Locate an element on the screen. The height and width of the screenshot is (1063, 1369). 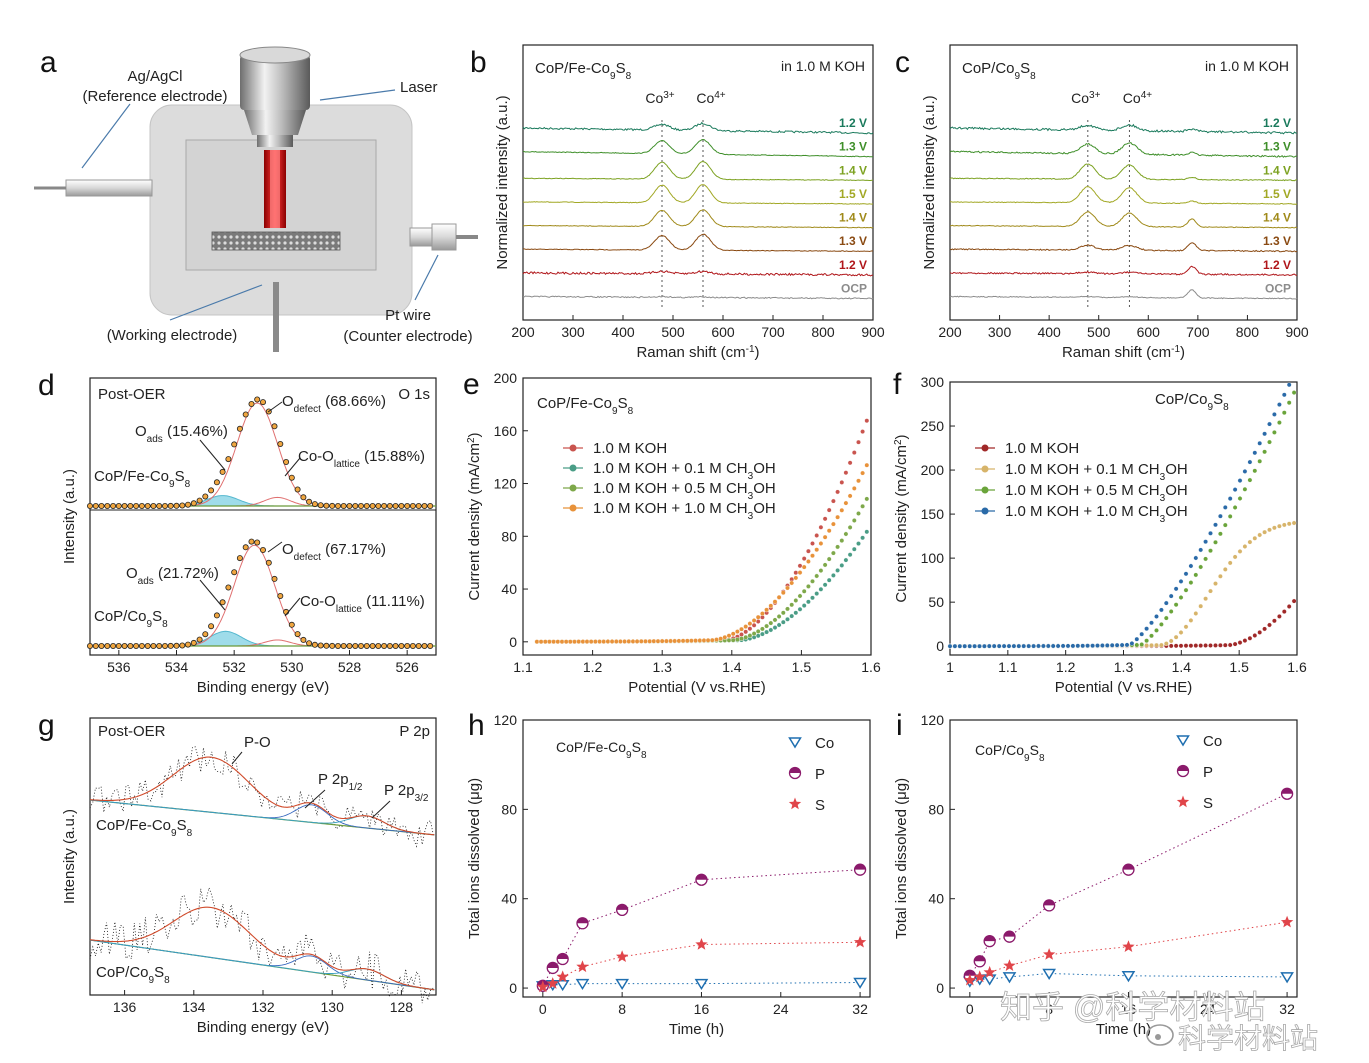
point-co is located at coordinates (622, 984).